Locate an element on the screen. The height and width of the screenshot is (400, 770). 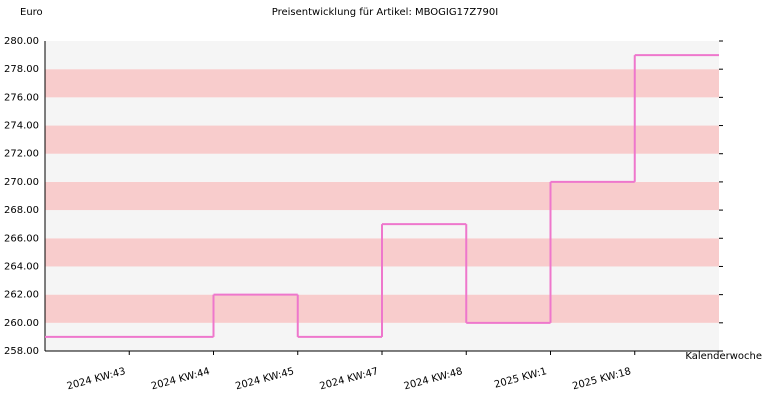
y-tick-label: 278.00 is located at coordinates (21, 69).